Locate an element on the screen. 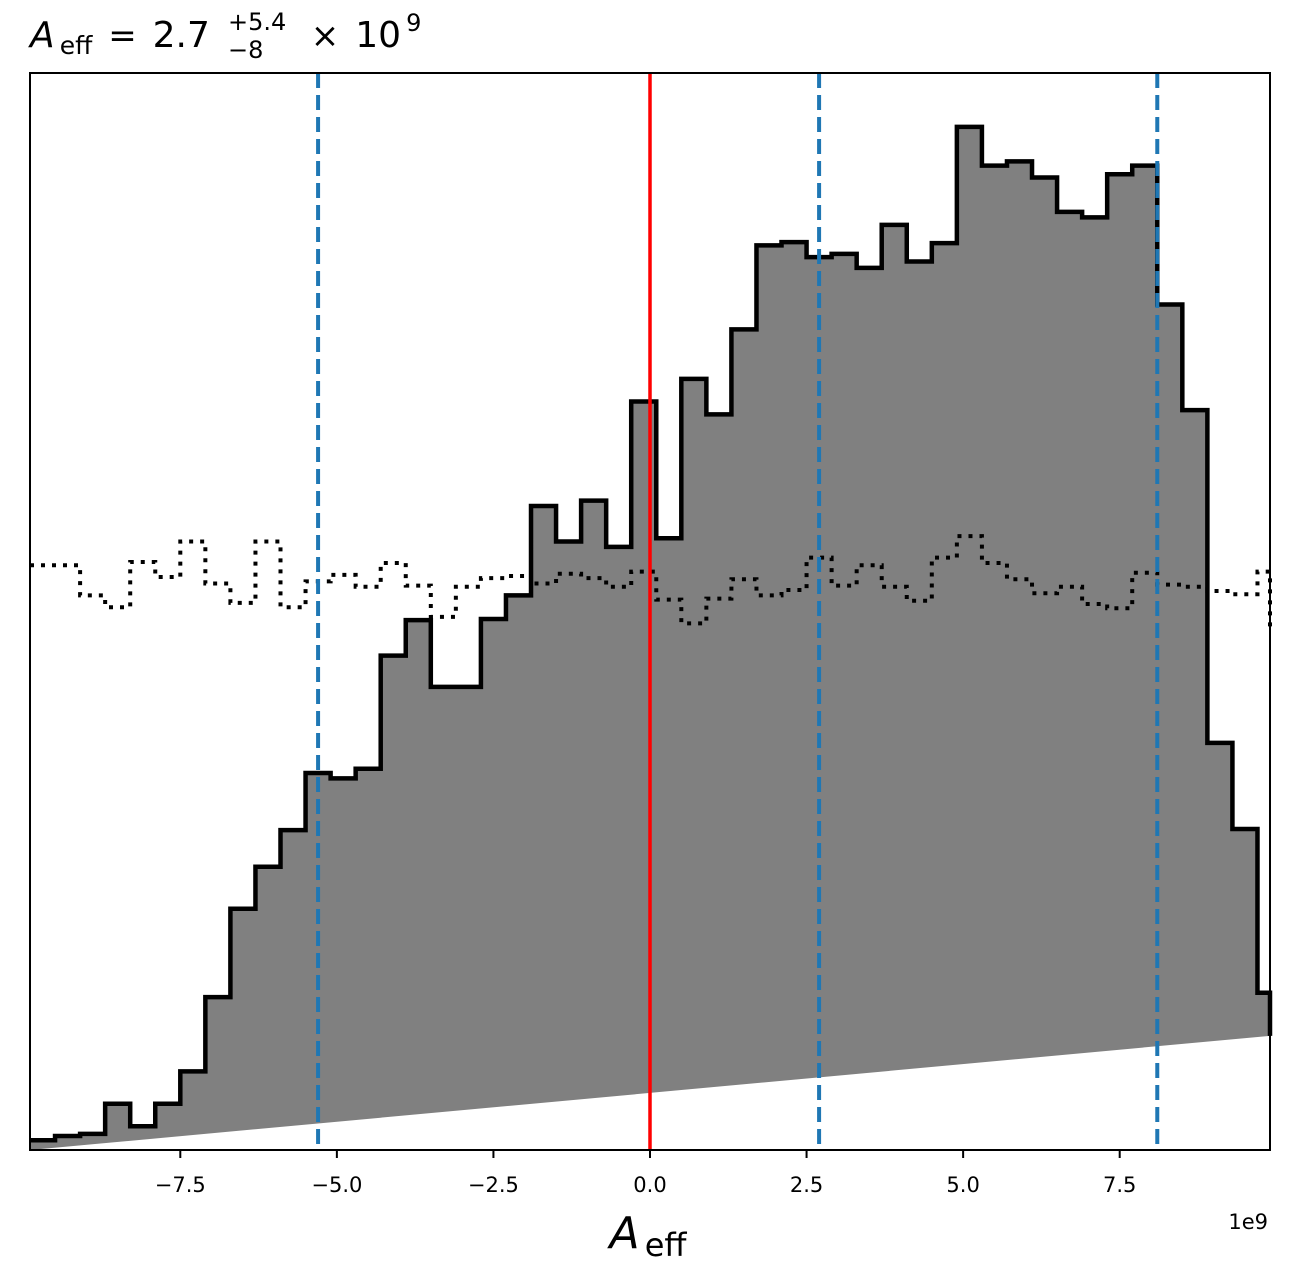 Image resolution: width=1289 pixels, height=1278 pixels. title-lower-error: −8 is located at coordinates (245, 50).